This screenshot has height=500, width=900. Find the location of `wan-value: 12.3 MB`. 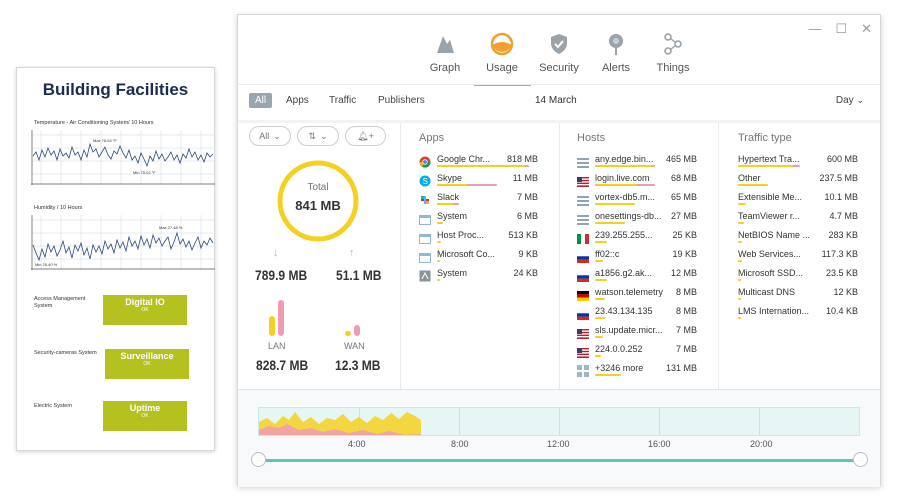

wan-value: 12.3 MB is located at coordinates (358, 365).